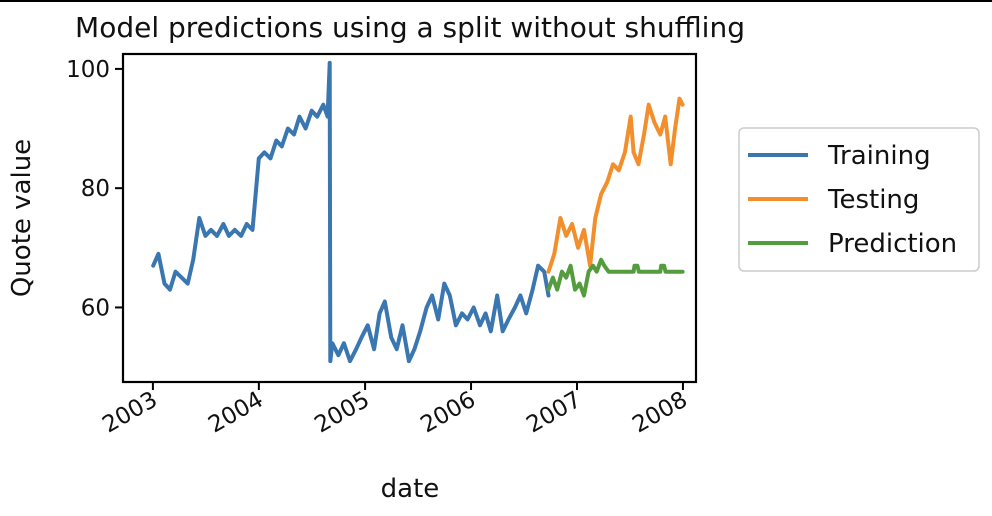 The image size is (992, 516). Describe the element at coordinates (88, 70) in the screenshot. I see `y-tick-label: 100` at that location.